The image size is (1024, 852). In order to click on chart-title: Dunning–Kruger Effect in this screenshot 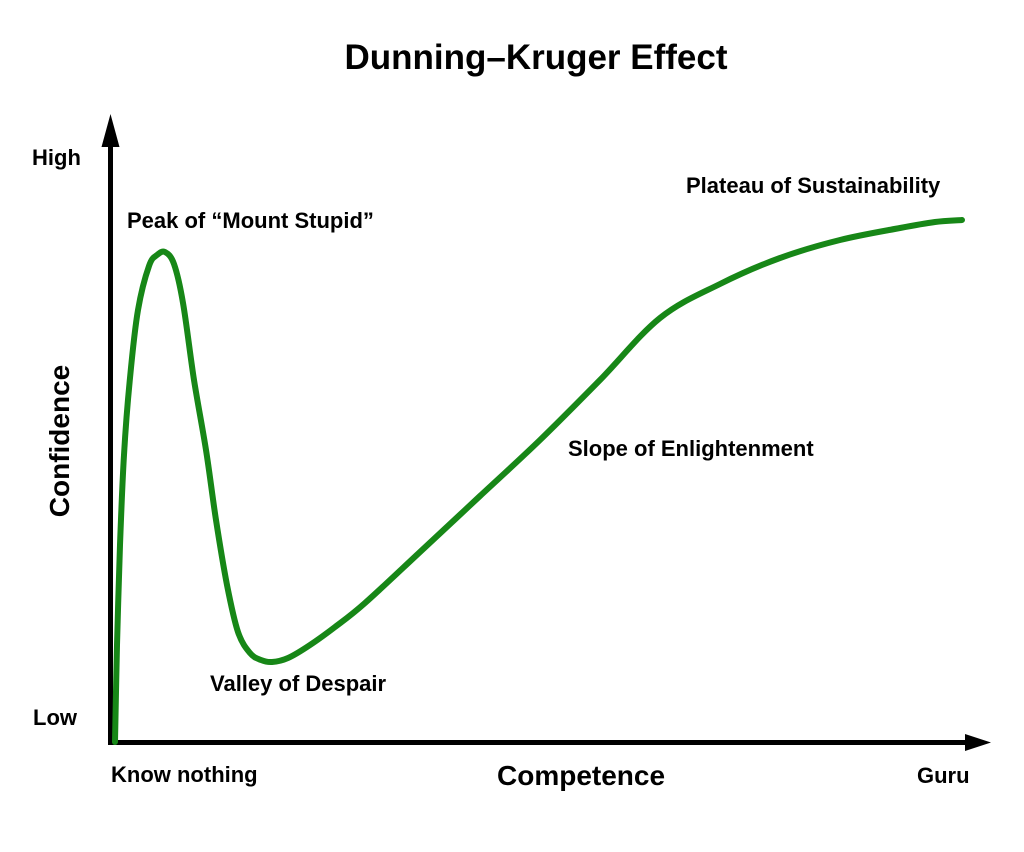, I will do `click(536, 57)`.